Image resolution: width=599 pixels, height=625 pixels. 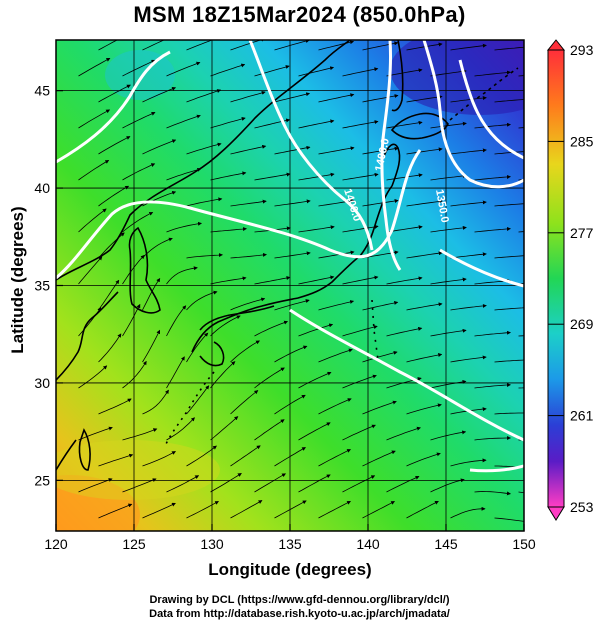 I want to click on x-axis: 120 125 130 135 140 145 150, so click(x=290, y=538).